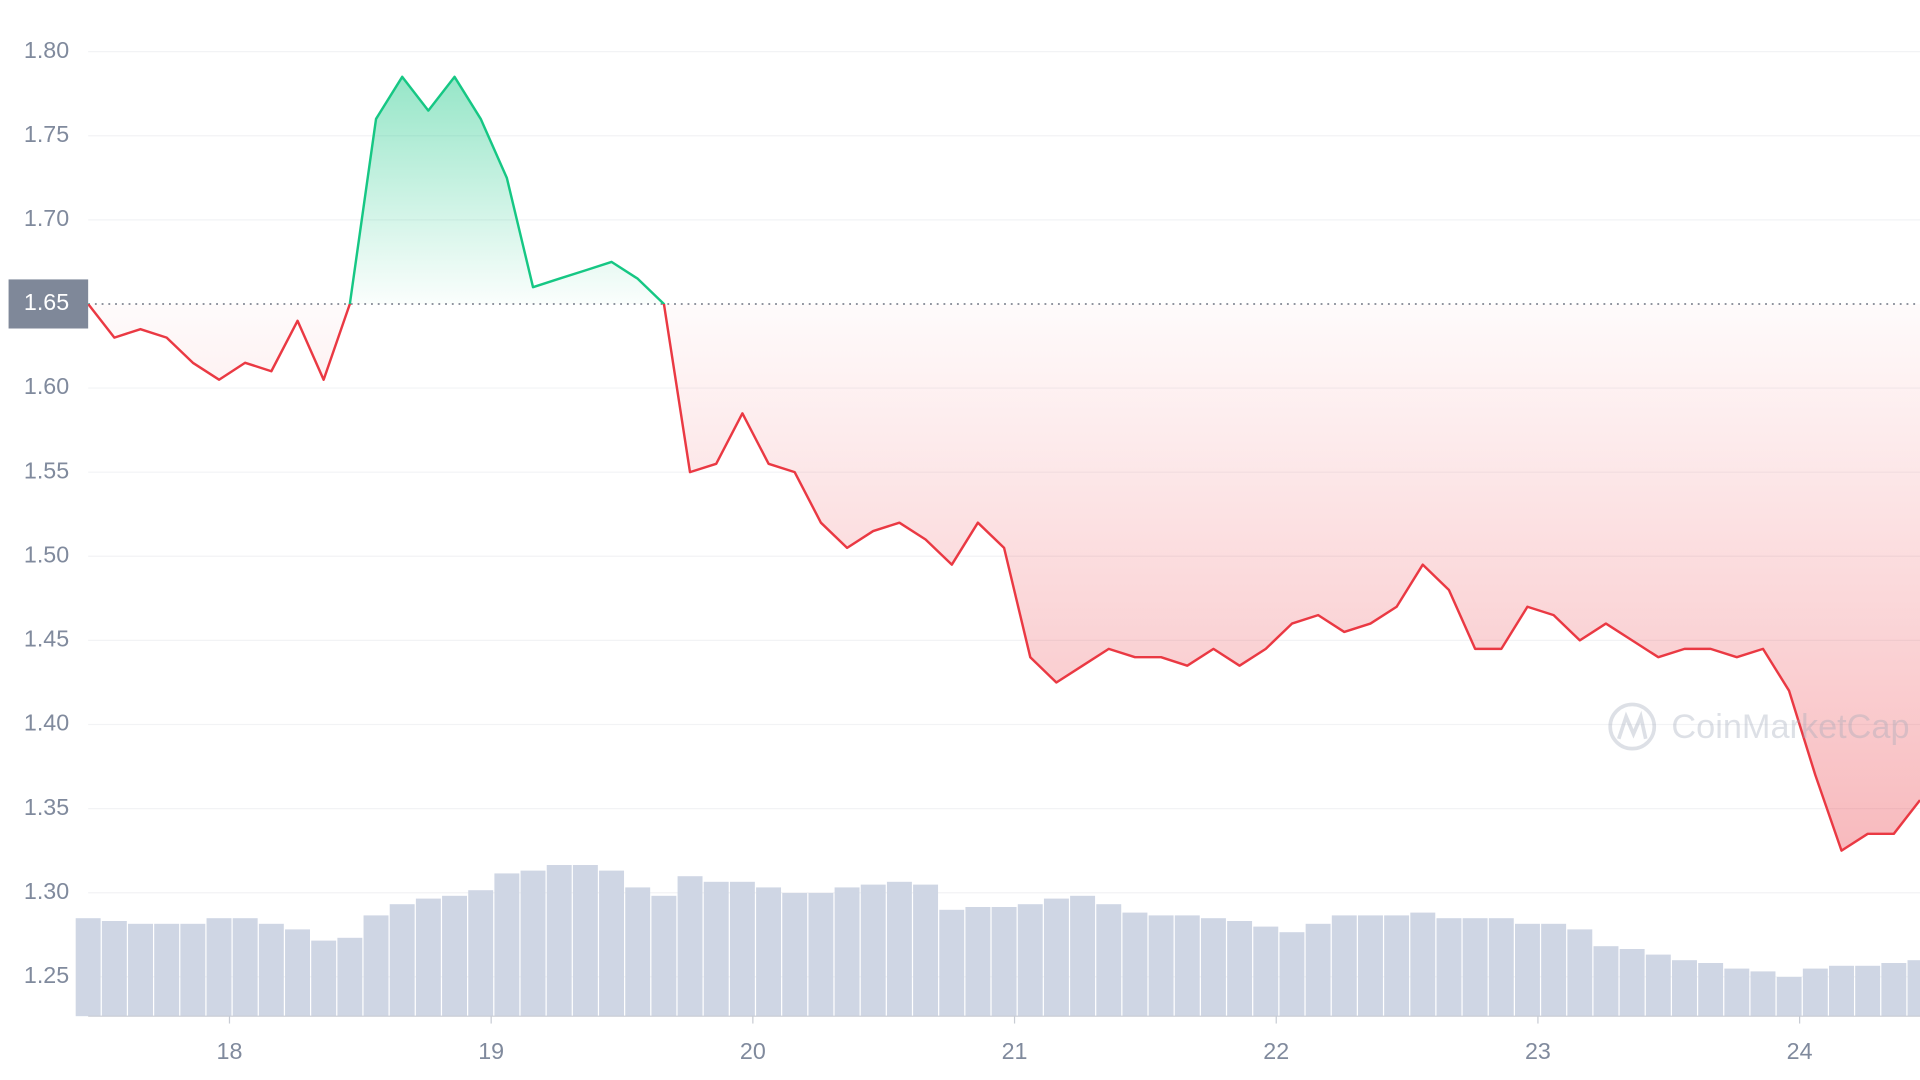 The image size is (1920, 1080). Describe the element at coordinates (230, 1051) in the screenshot. I see `x-tick-label: 18` at that location.